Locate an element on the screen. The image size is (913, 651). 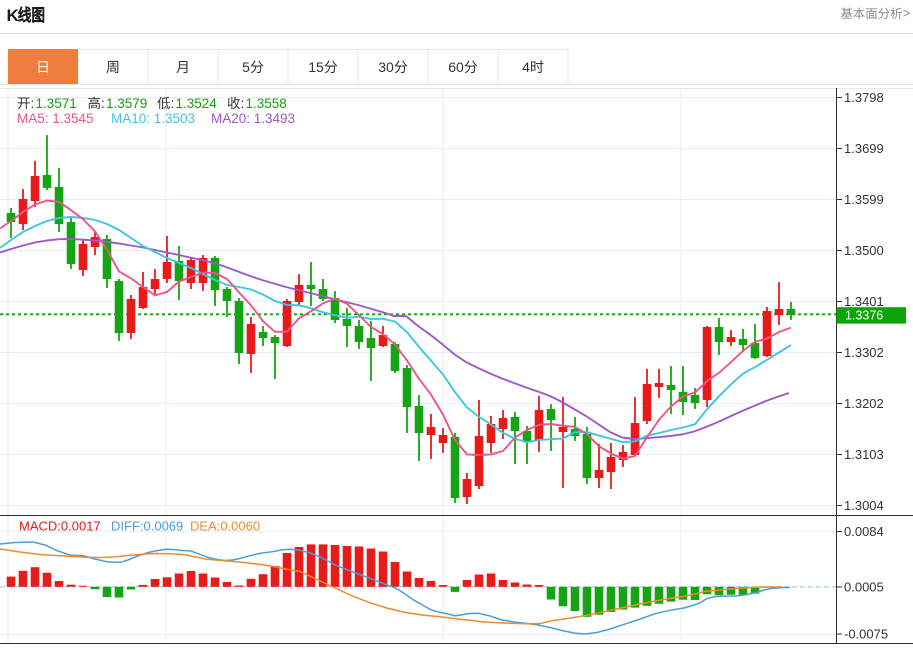
svg-text: 15 is located at coordinates (316, 67).